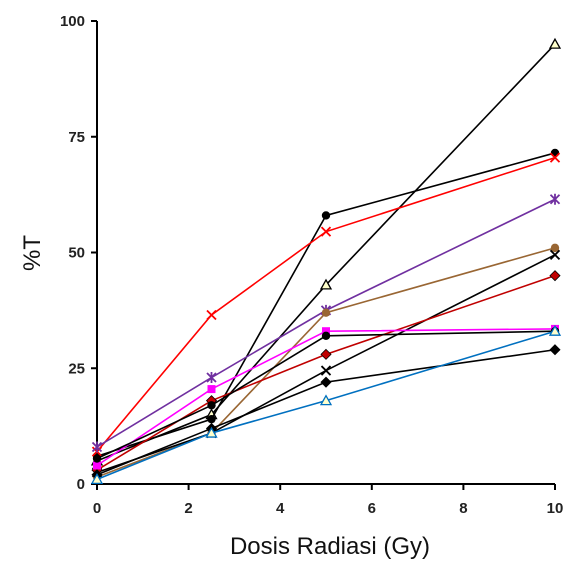 The image size is (568, 563). What do you see at coordinates (72, 21) in the screenshot?
I see `y-tick-label: 100` at bounding box center [72, 21].